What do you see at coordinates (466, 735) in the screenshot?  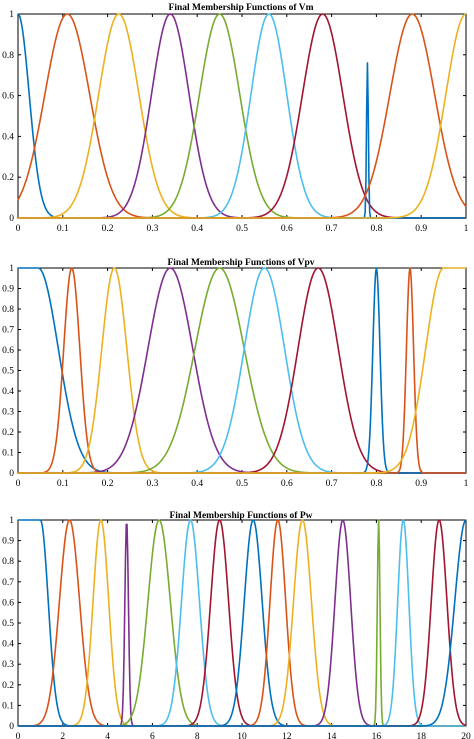 I see `x-tick-label: 20` at bounding box center [466, 735].